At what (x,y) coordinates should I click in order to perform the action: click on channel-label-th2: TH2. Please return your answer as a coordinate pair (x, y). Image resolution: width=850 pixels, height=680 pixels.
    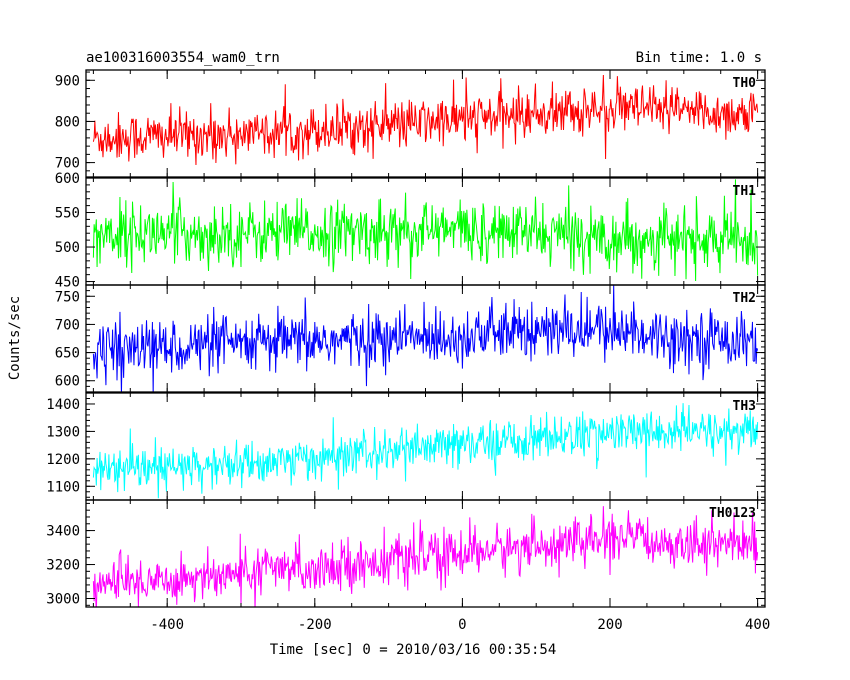
    Looking at the image, I should click on (744, 298).